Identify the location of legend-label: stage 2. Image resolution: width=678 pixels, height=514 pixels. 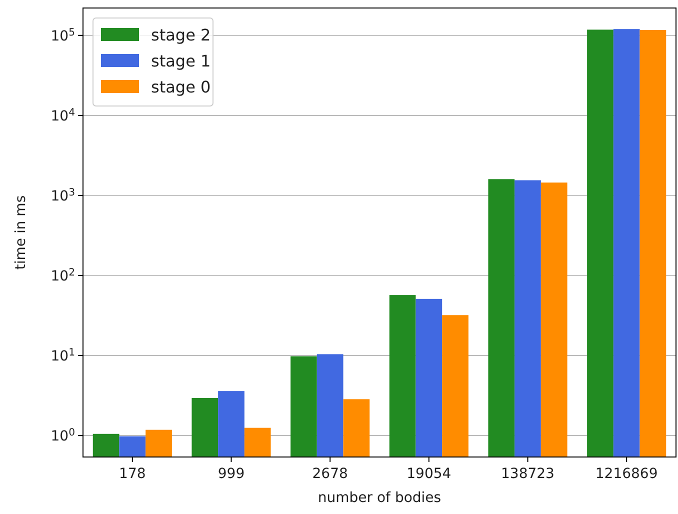
(181, 35).